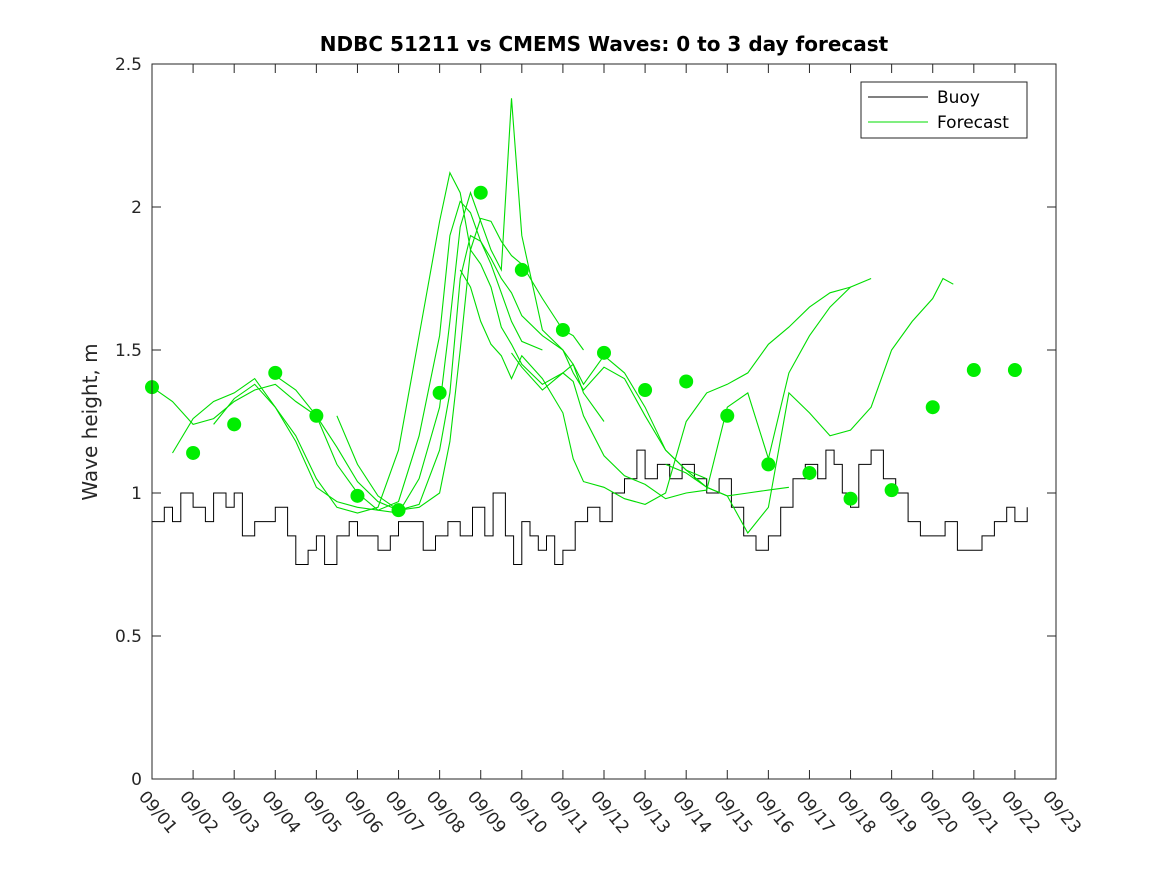 The width and height of the screenshot is (1167, 875). Describe the element at coordinates (486, 812) in the screenshot. I see `x-tick-label: 09/09` at that location.